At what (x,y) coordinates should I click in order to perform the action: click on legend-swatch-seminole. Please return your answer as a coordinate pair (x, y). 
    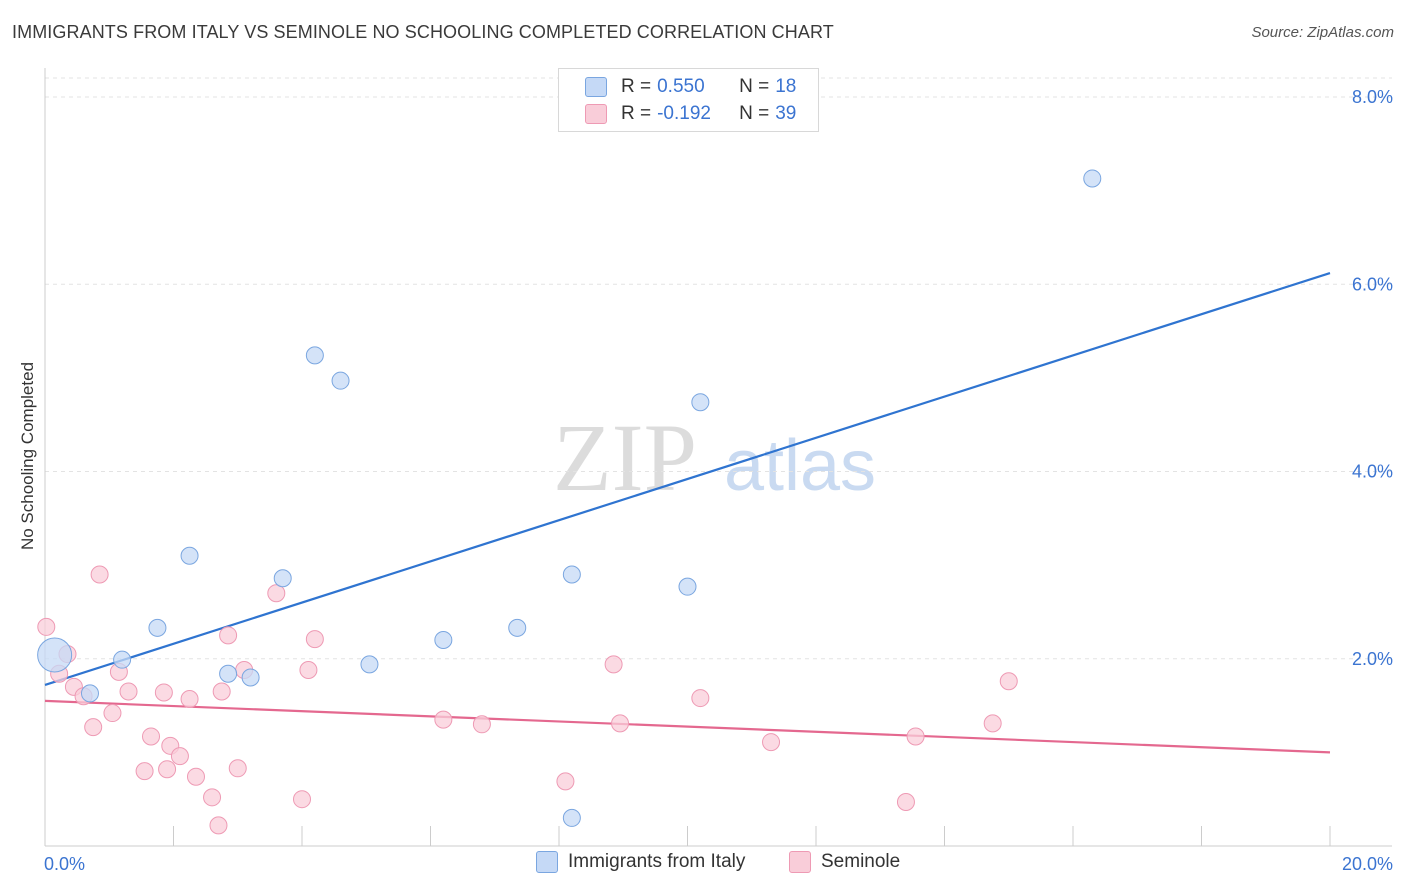
    Looking at the image, I should click on (596, 114).